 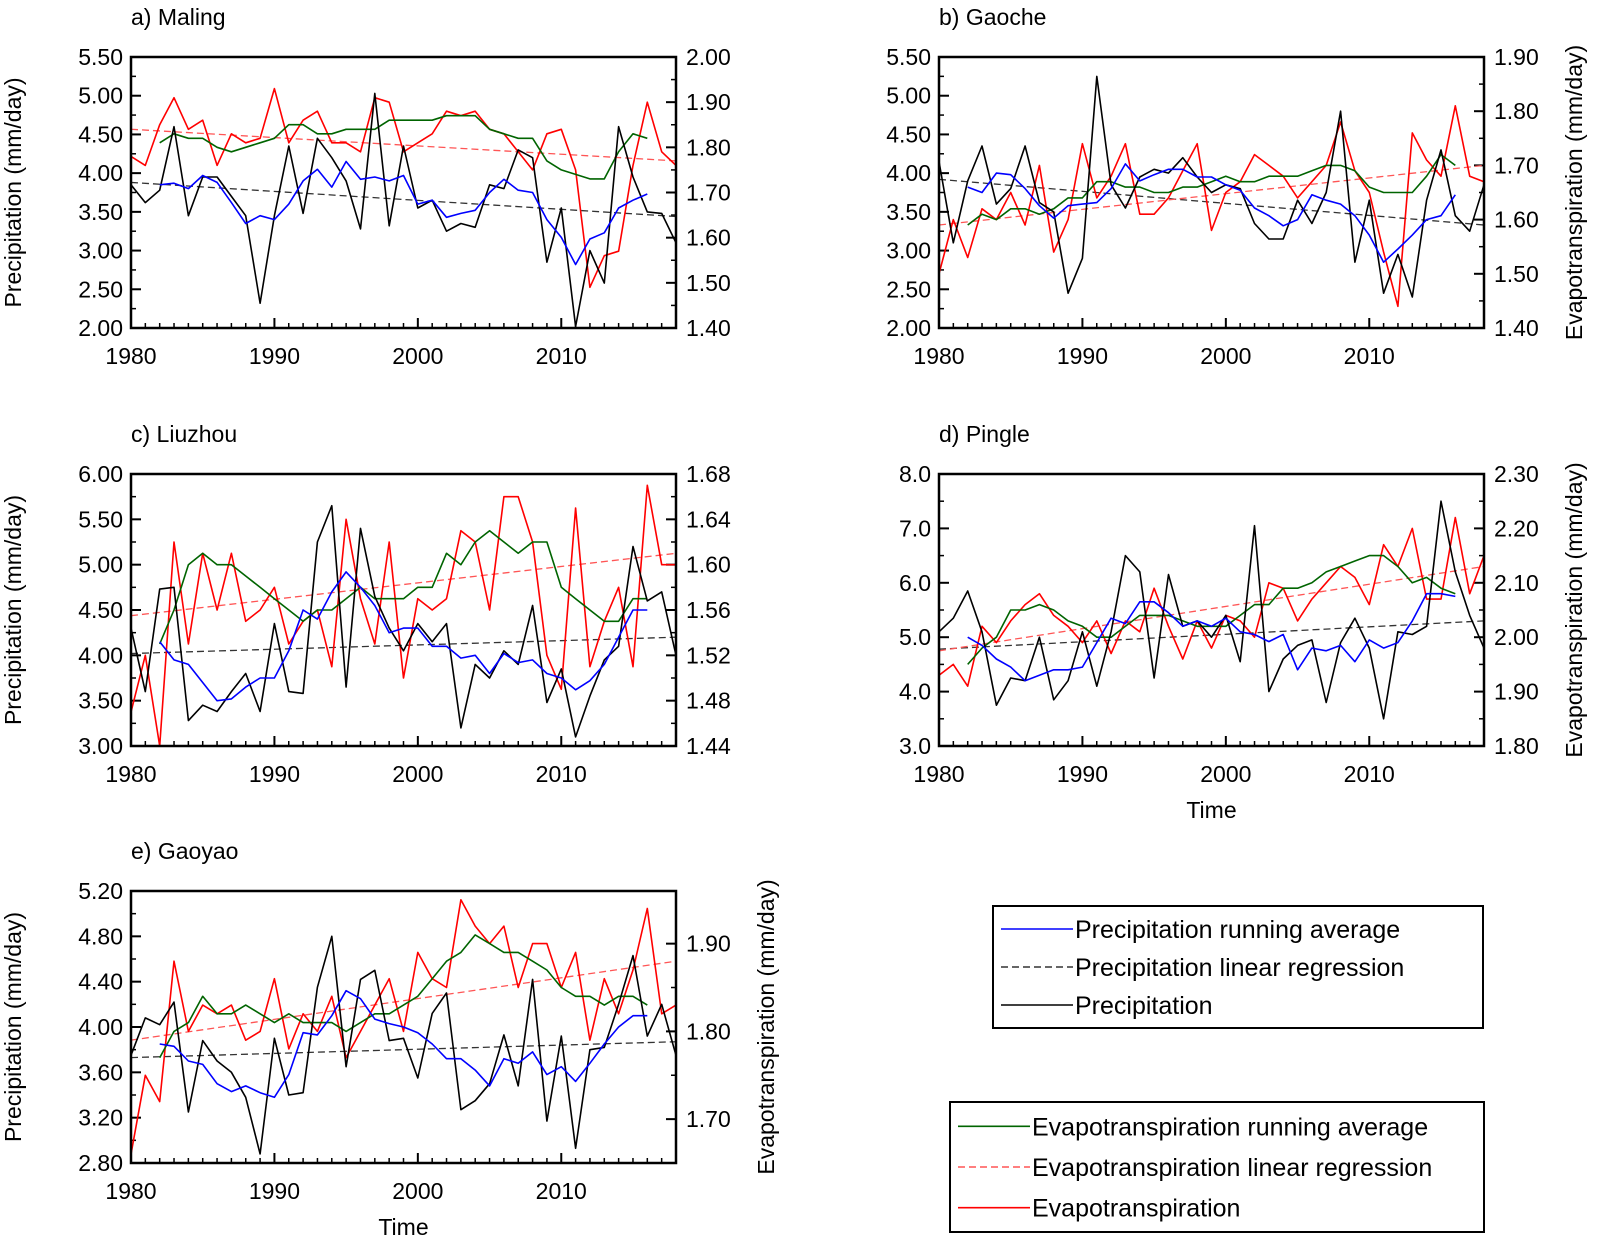 What do you see at coordinates (1516, 583) in the screenshot?
I see `y-right-tick-label: 2.10` at bounding box center [1516, 583].